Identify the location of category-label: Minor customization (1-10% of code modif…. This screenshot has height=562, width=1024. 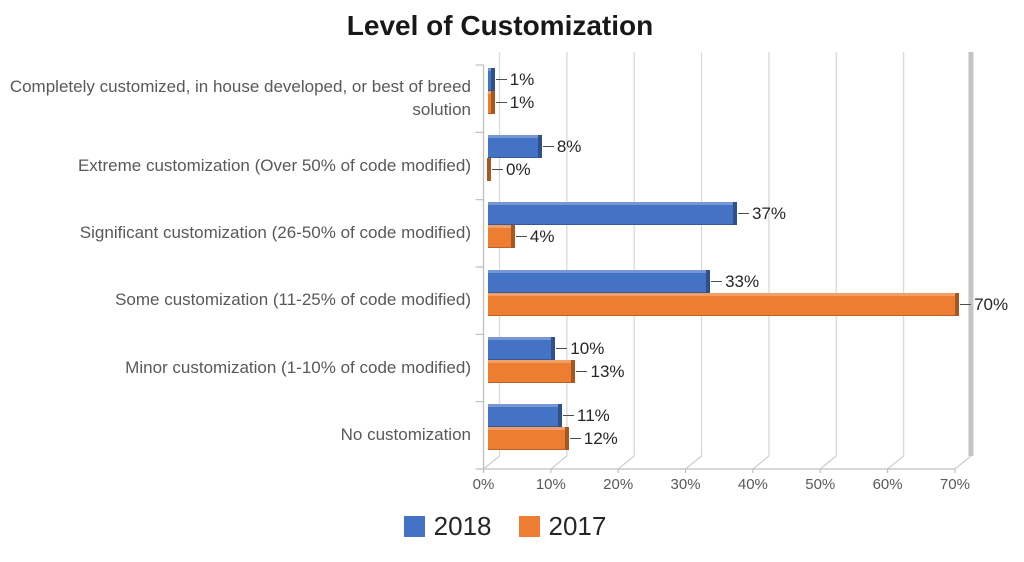
(298, 367).